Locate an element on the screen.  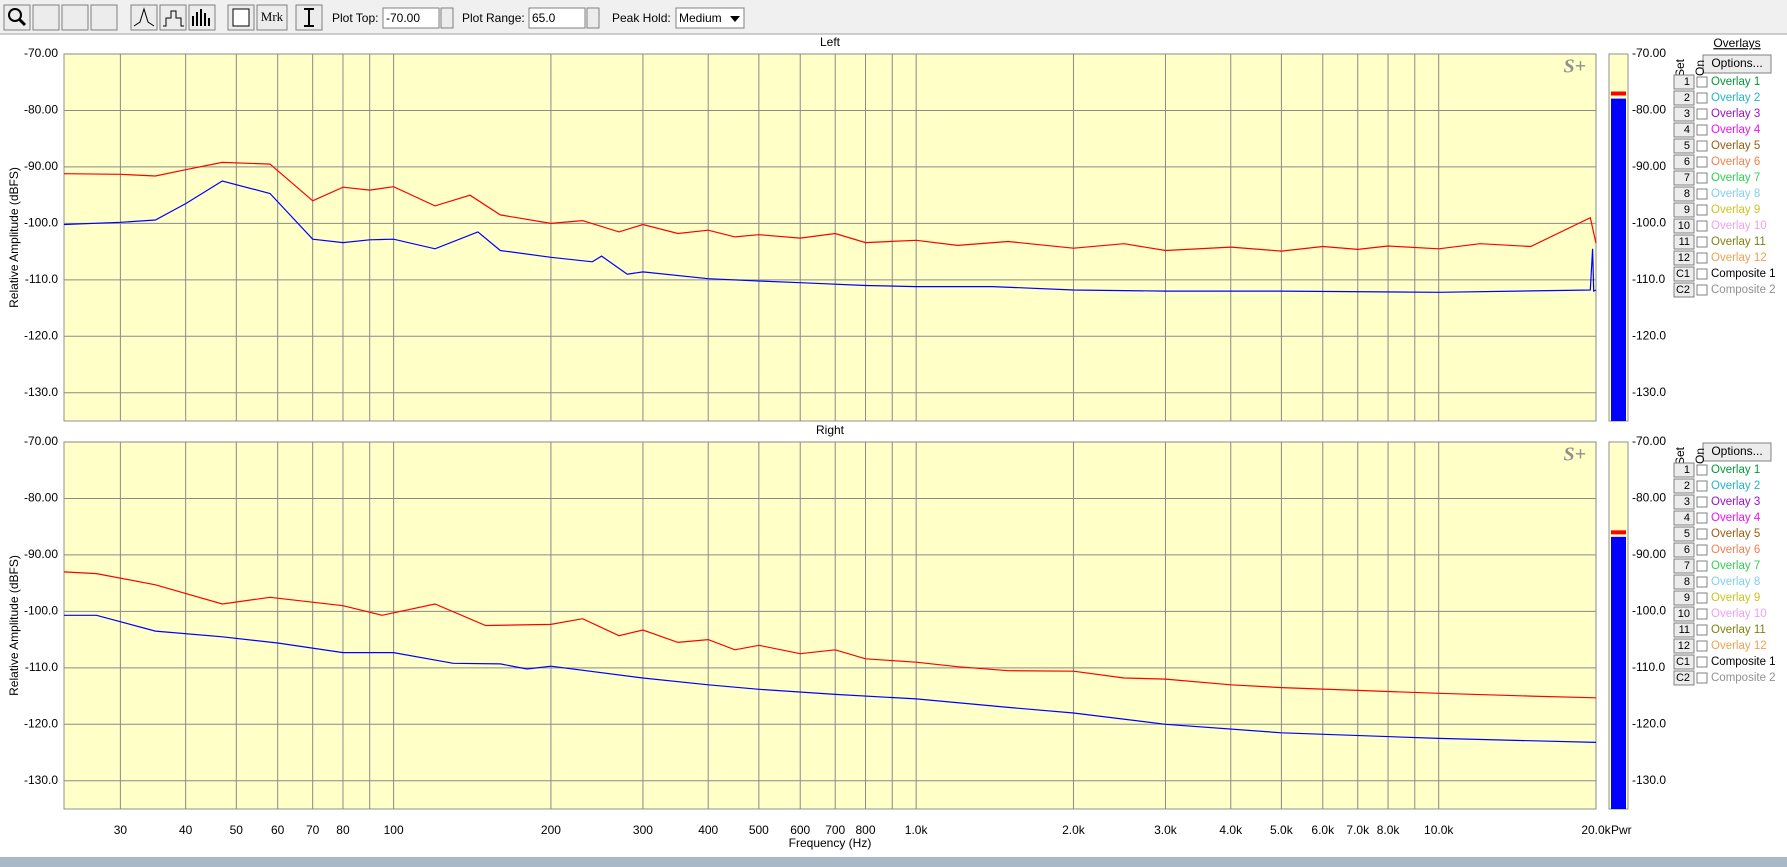
meter-tick-label: -70.00 is located at coordinates (1649, 441).